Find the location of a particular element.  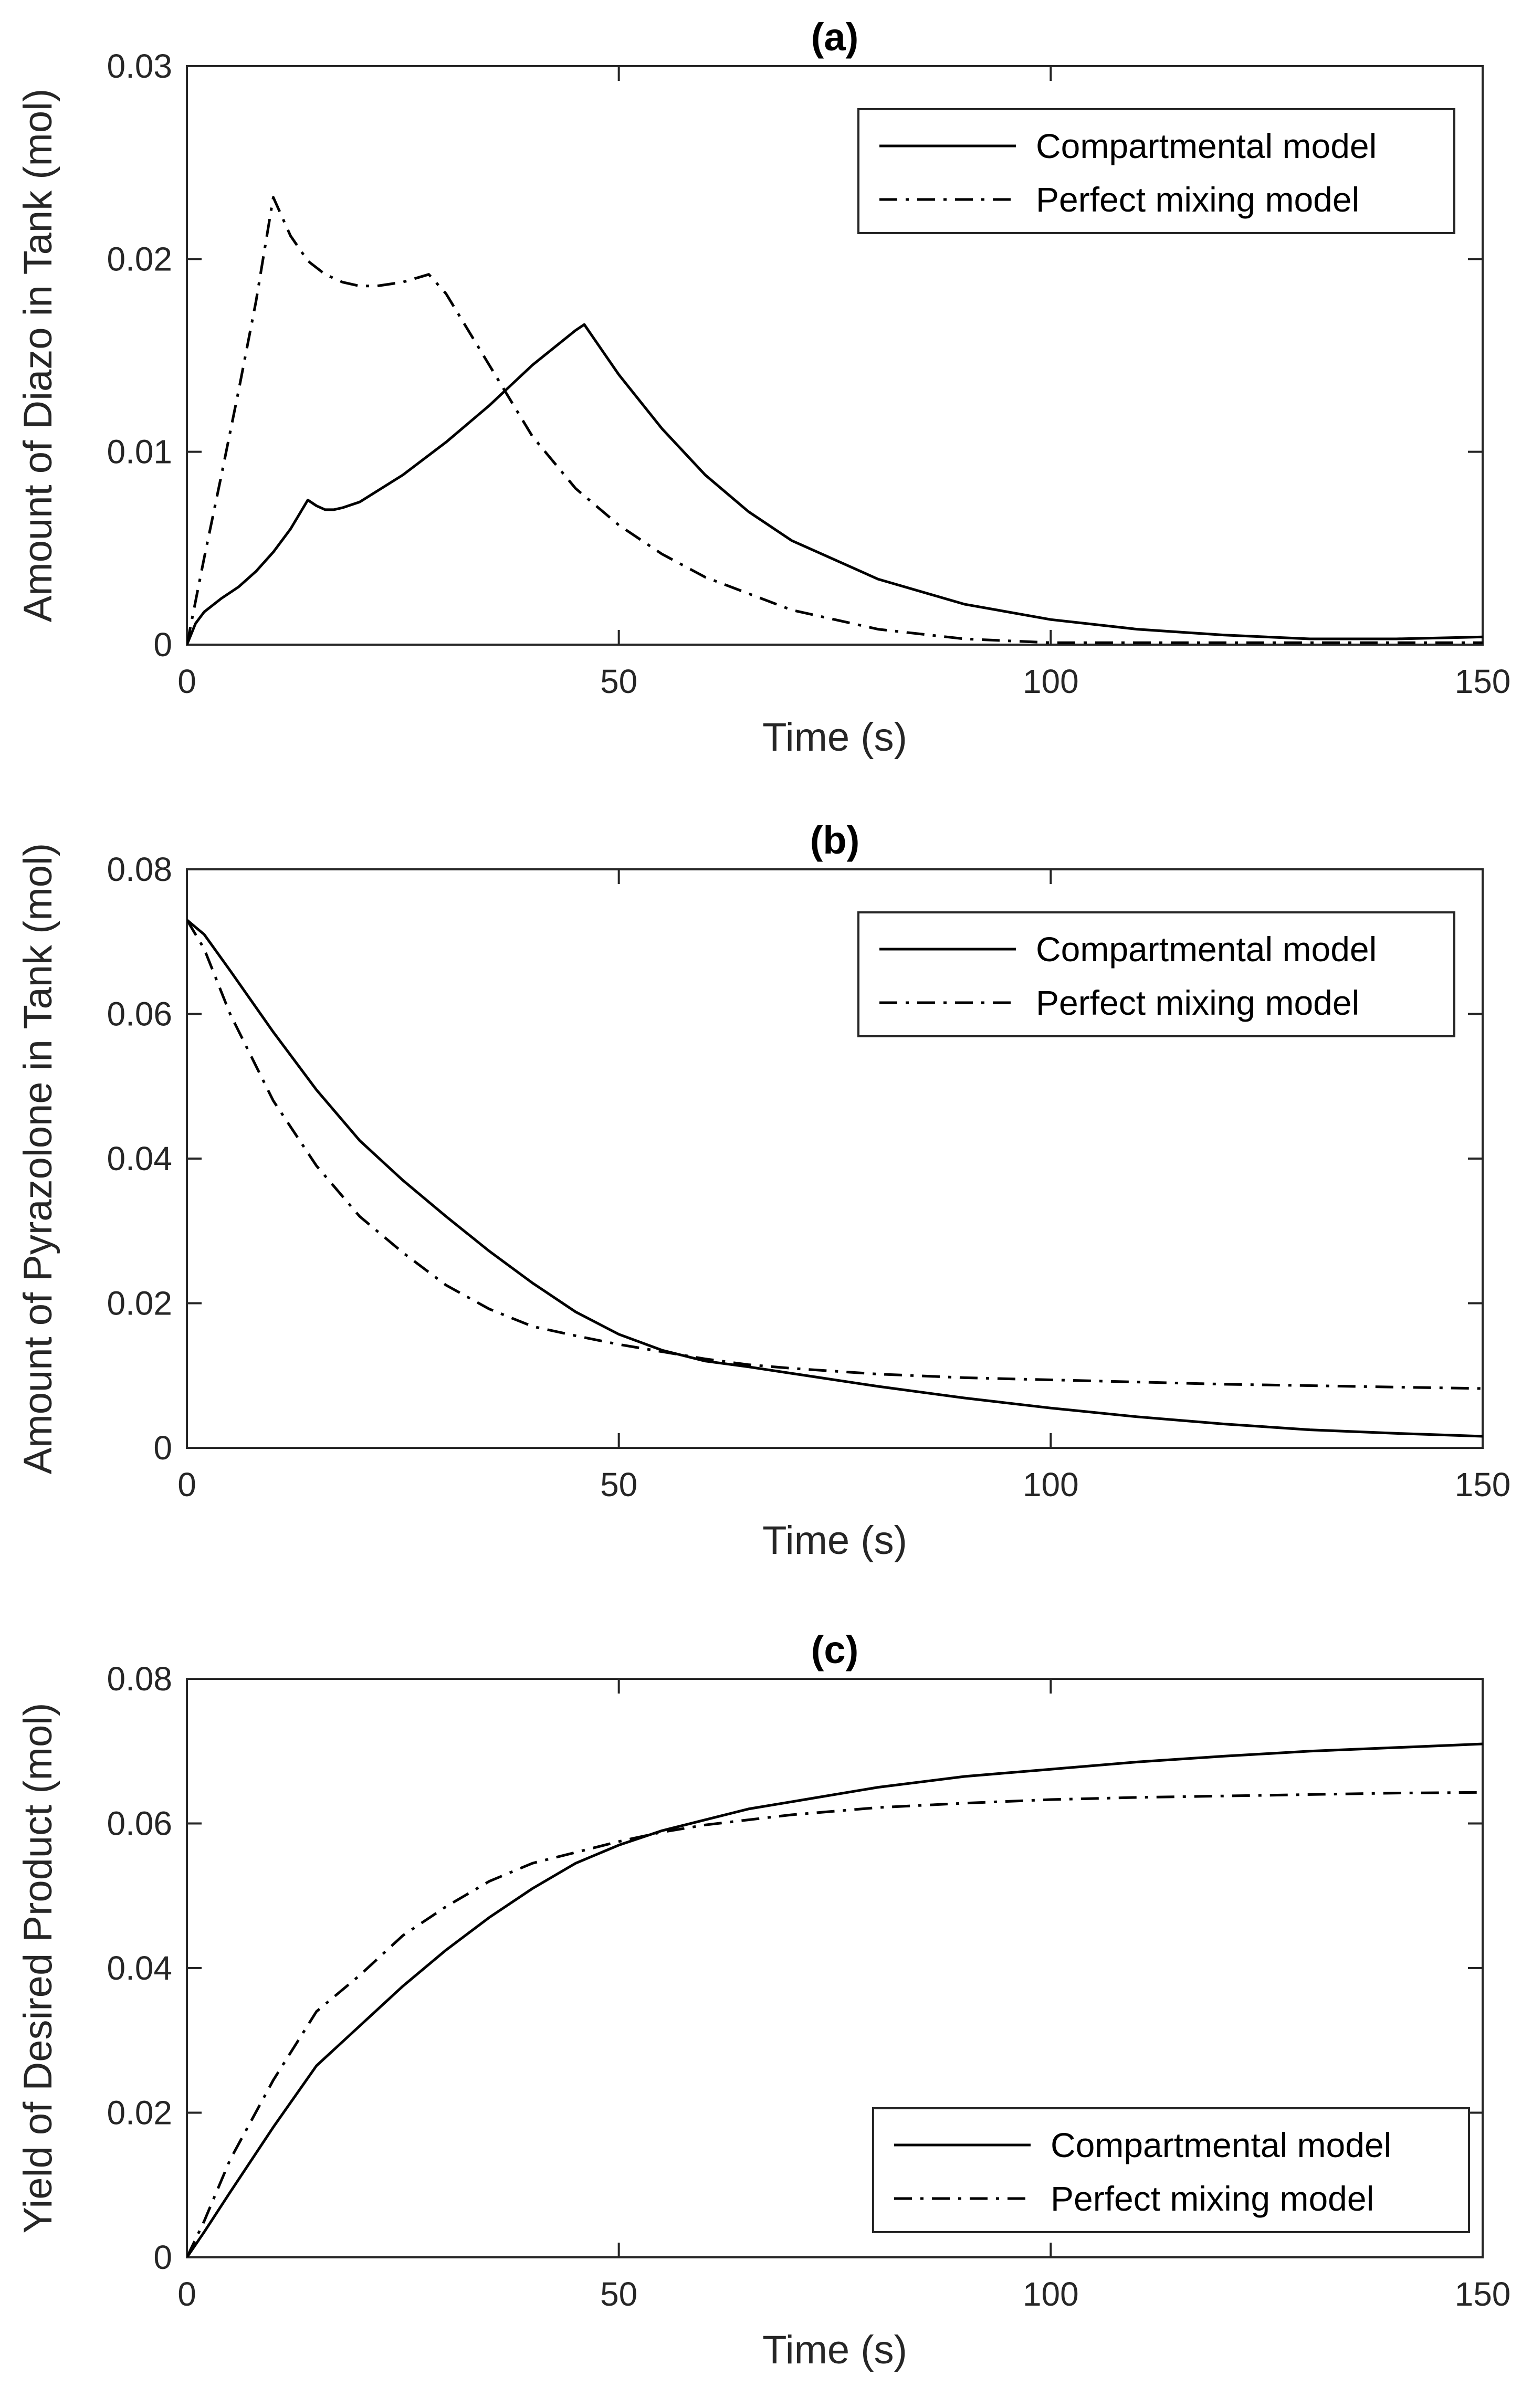

y-tick-label: 0.01 is located at coordinates (139, 452).